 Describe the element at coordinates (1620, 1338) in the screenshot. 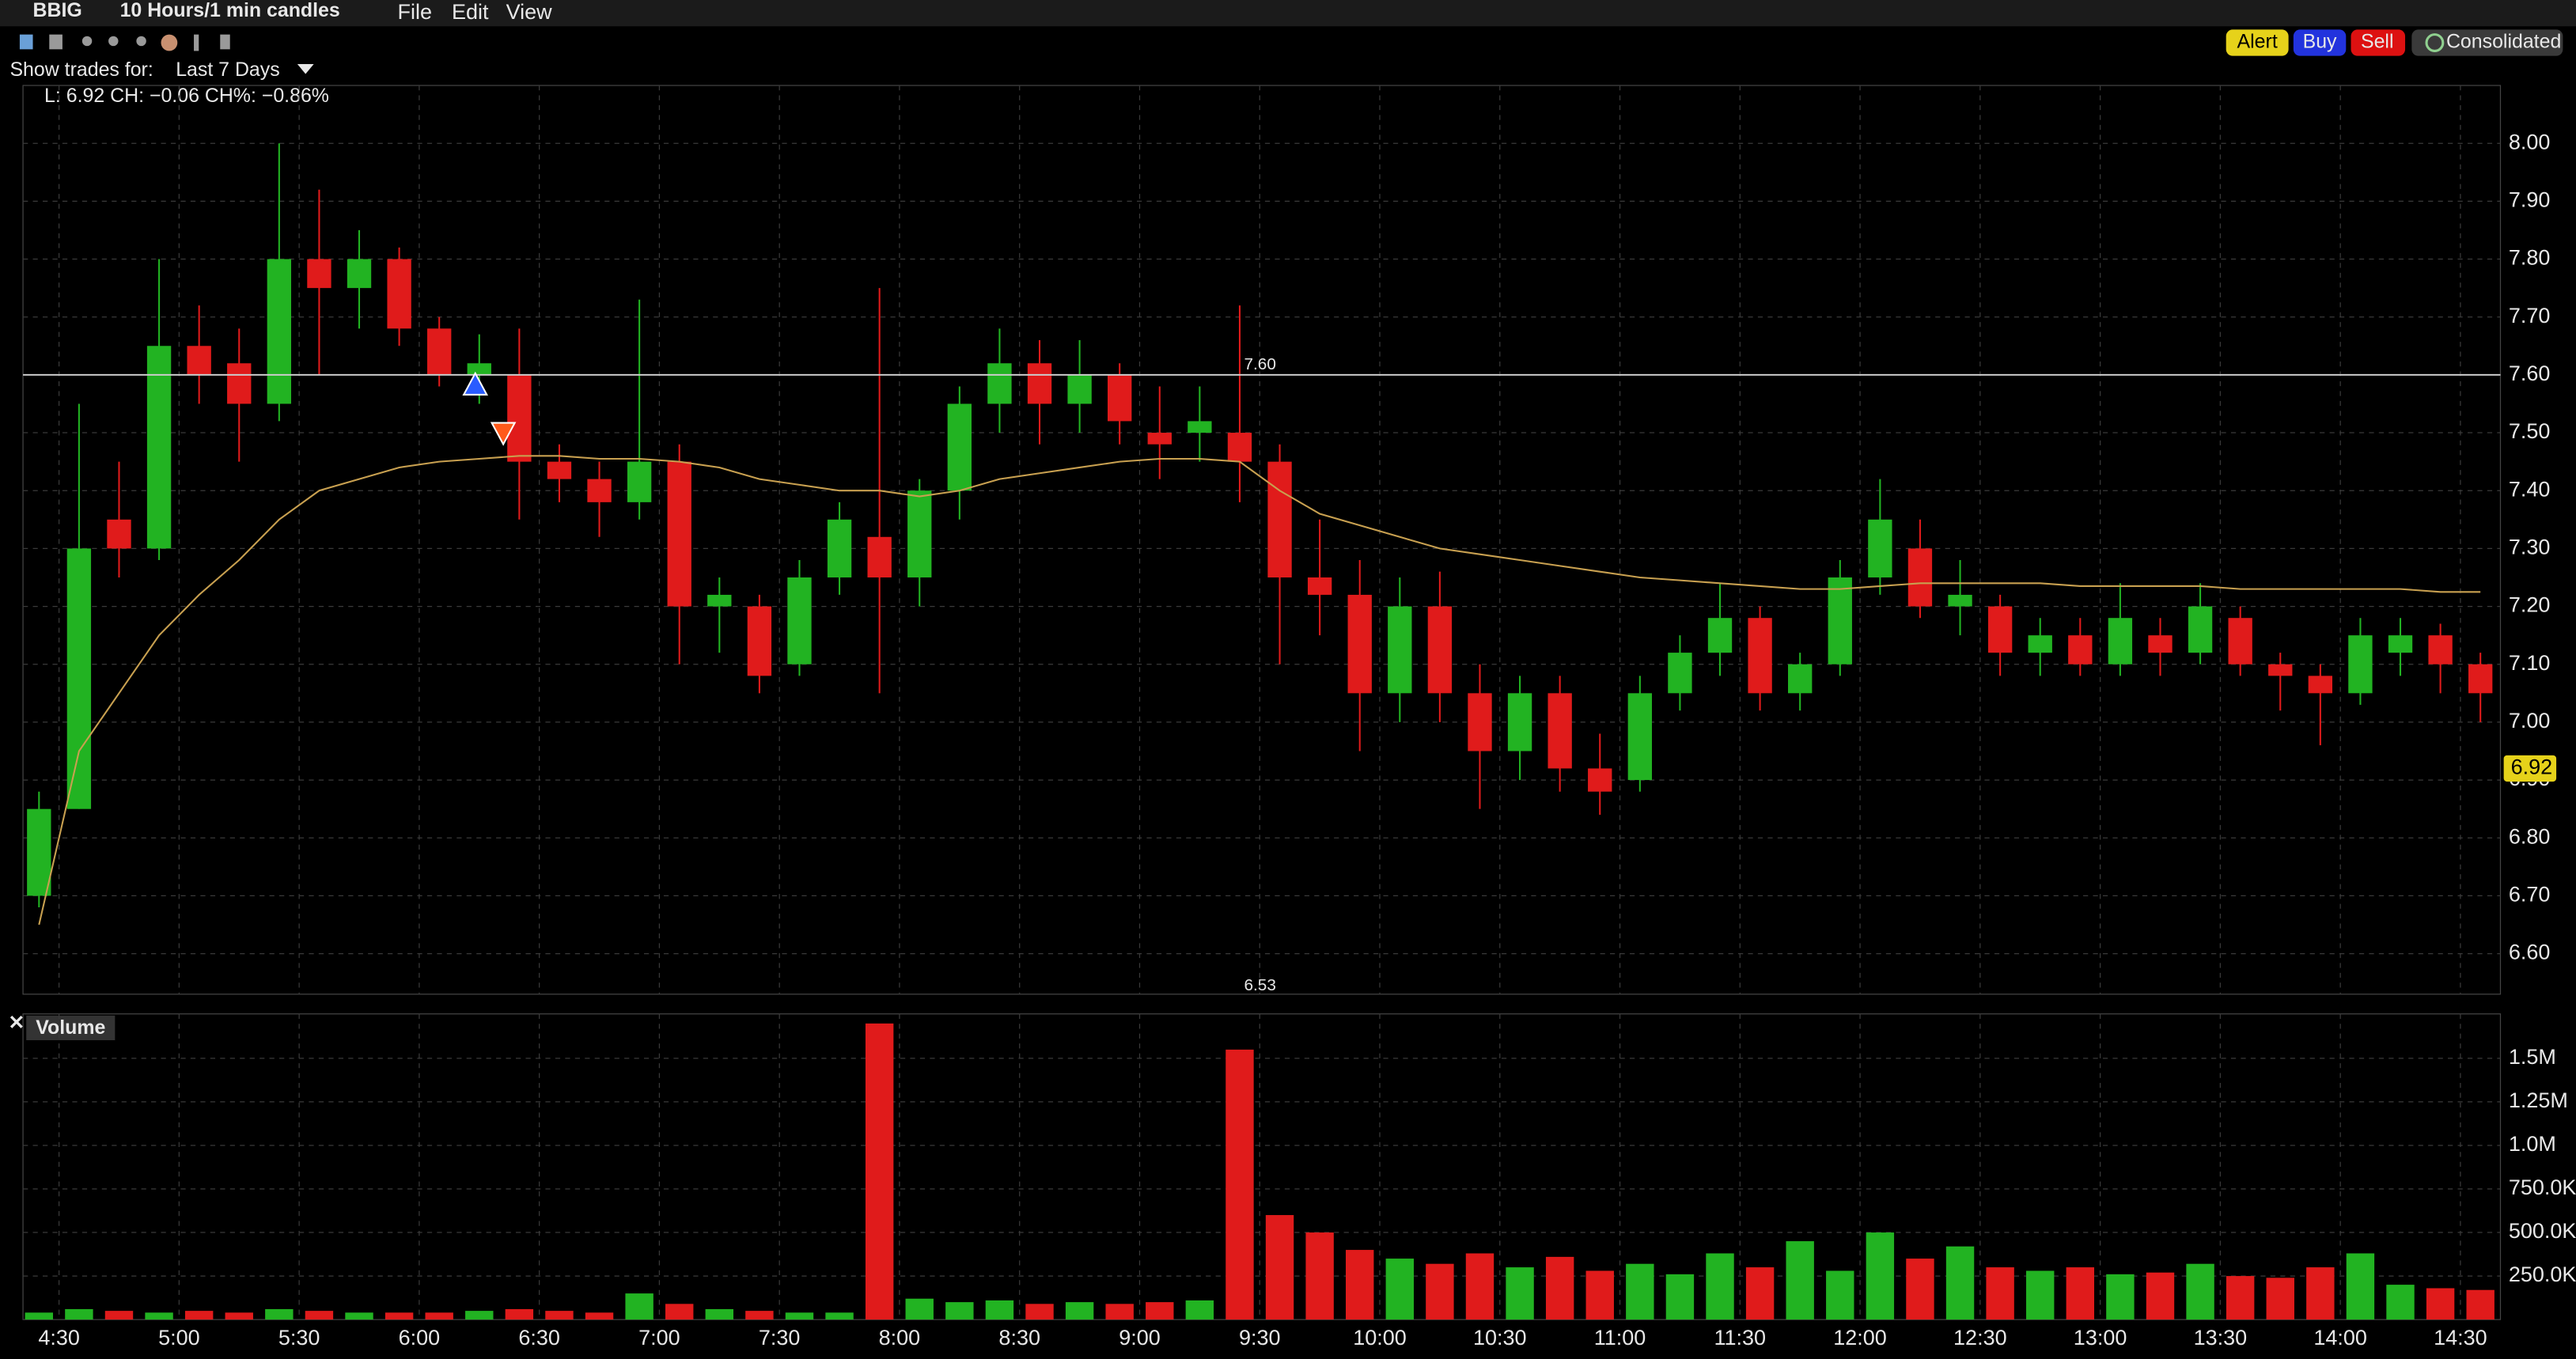

I see `x-tick-label: 11:00` at that location.